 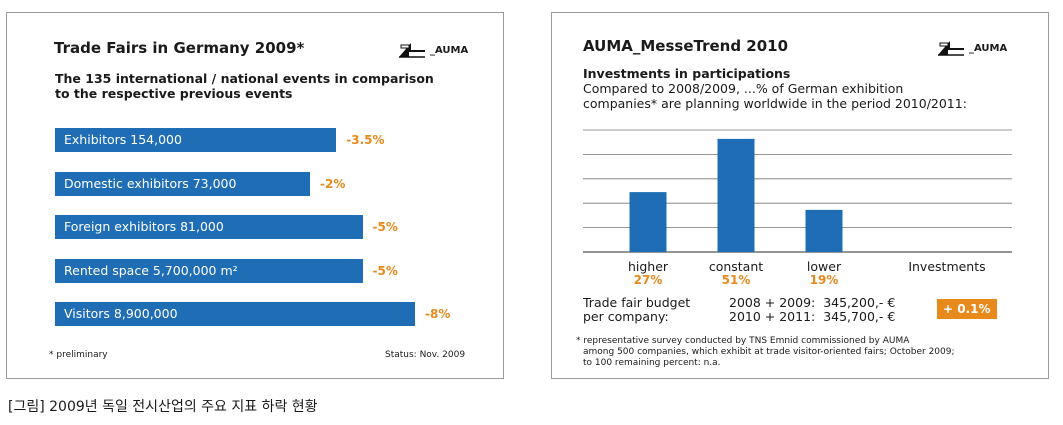 What do you see at coordinates (736, 195) in the screenshot?
I see `bar-constant` at bounding box center [736, 195].